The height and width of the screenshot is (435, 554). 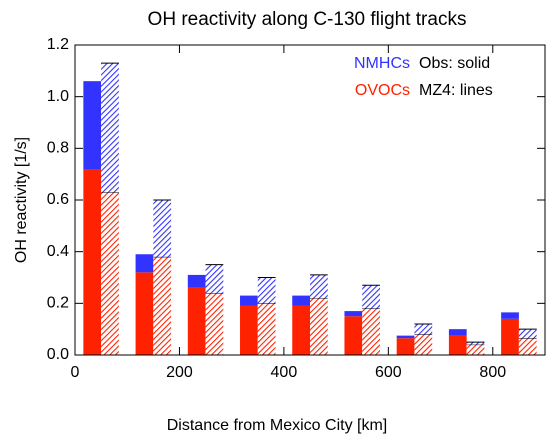 I want to click on legend-label: OVOCs, so click(x=382, y=90).